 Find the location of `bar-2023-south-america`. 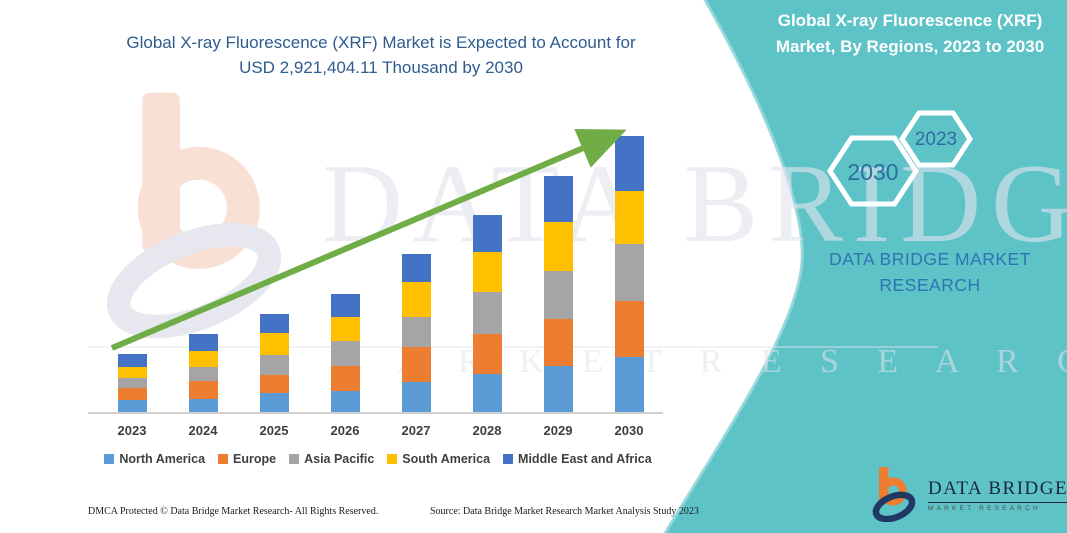

bar-2023-south-america is located at coordinates (132, 372).